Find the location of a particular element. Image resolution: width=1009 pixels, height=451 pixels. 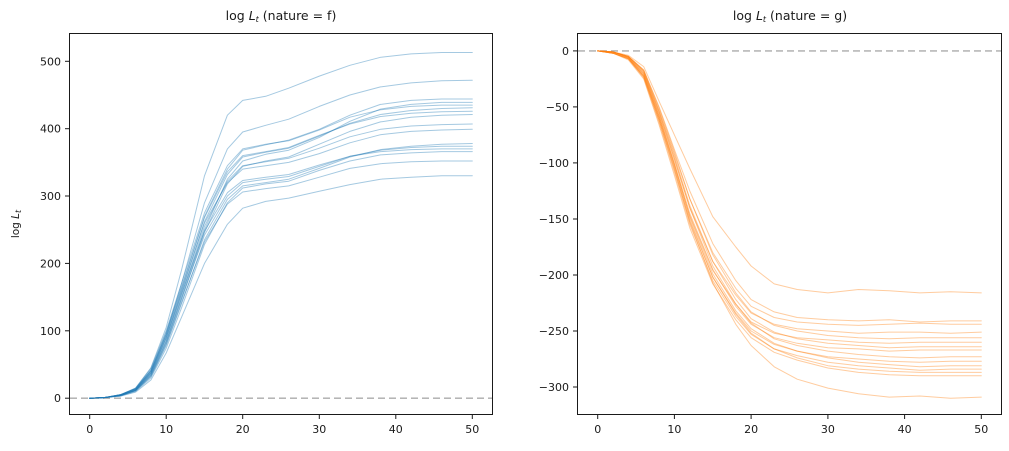

chart-title-nature-g: log Lt (nature = g) is located at coordinates (790, 16).